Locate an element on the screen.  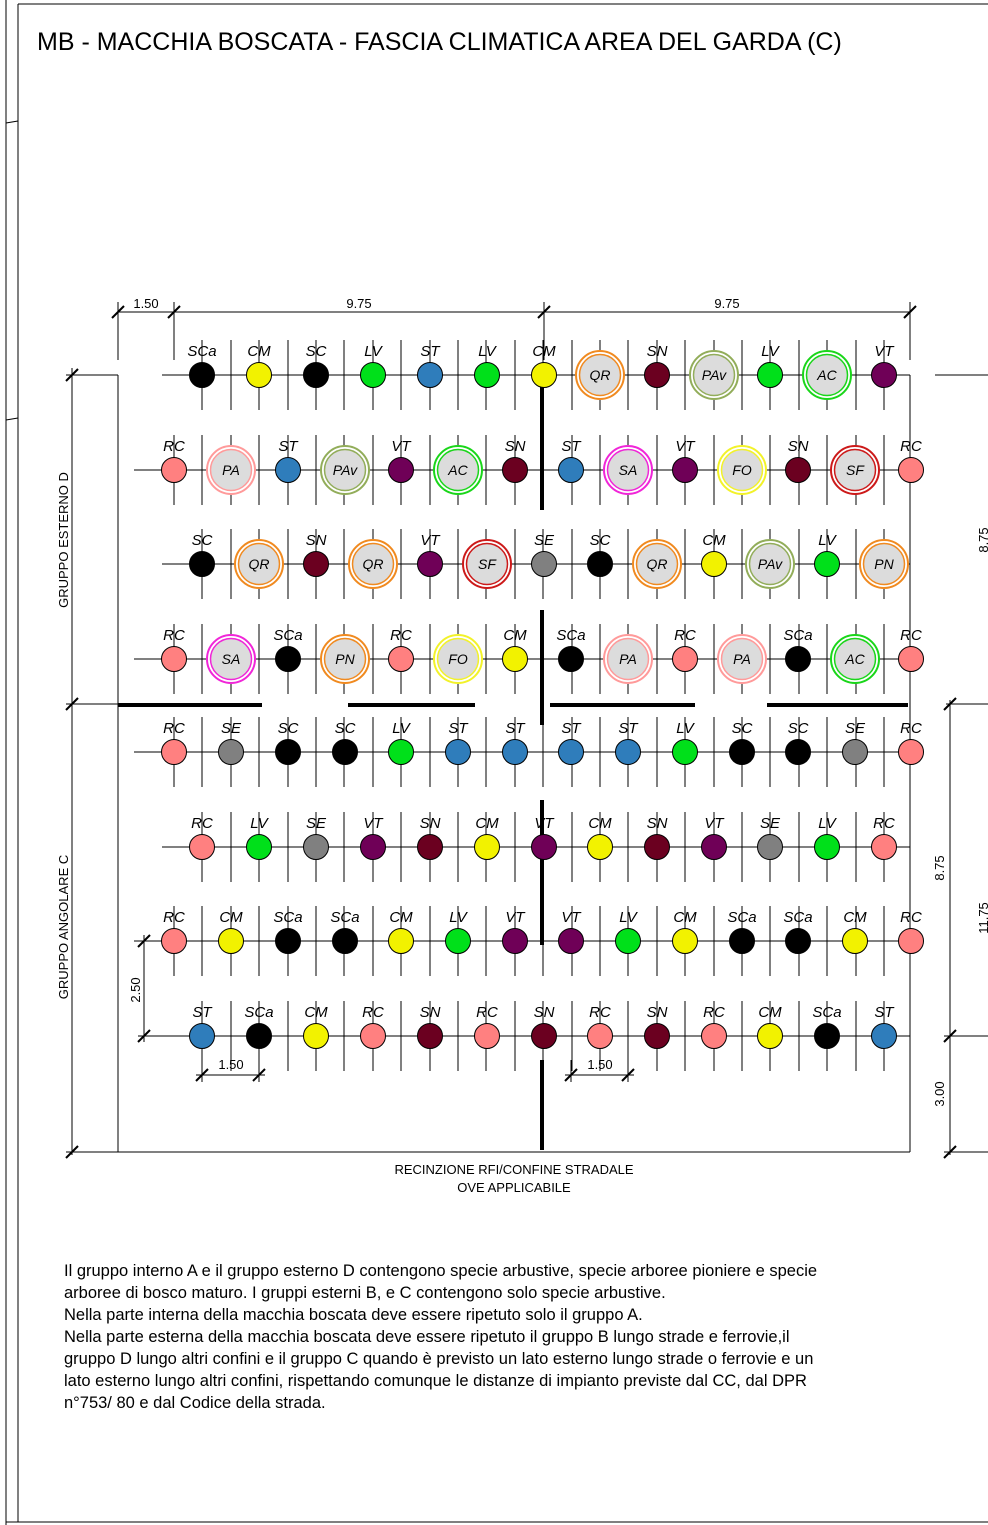
plant-code: AC is located at coordinates (826, 375).